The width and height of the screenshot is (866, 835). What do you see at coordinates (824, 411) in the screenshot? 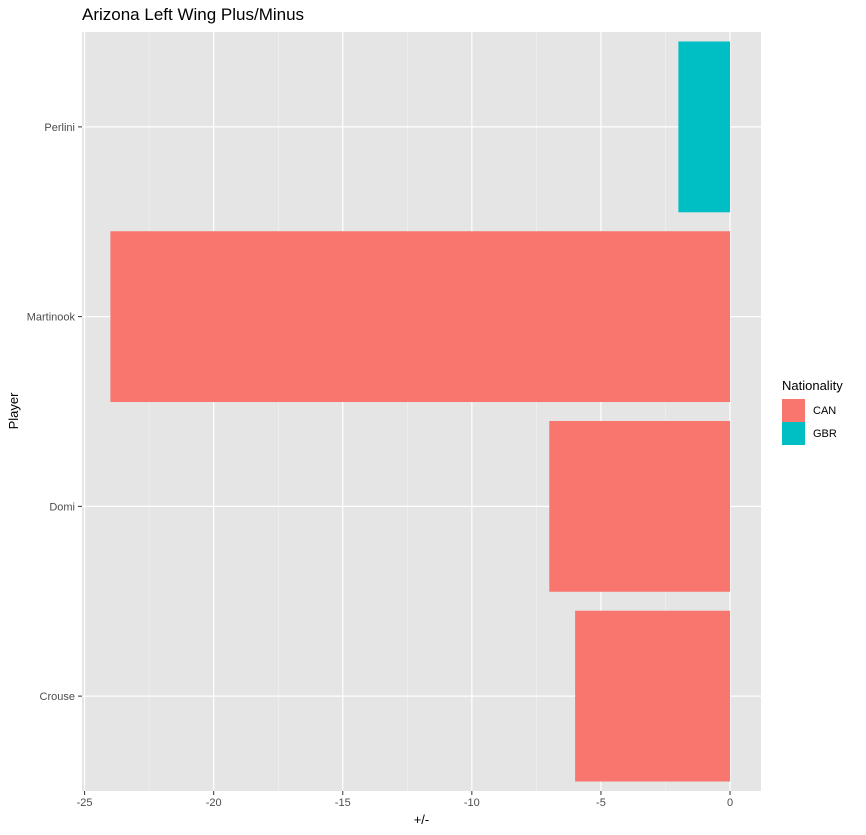
I see `legend-label-can: CAN` at bounding box center [824, 411].